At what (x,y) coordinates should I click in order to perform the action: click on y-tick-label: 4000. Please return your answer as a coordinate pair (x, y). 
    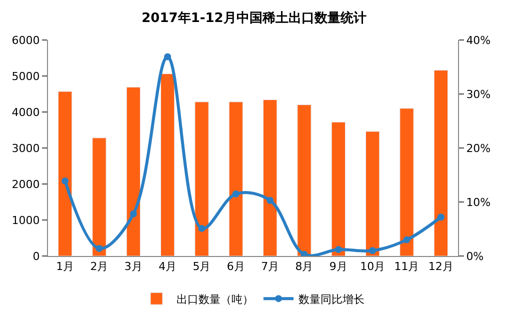
    Looking at the image, I should click on (26, 112).